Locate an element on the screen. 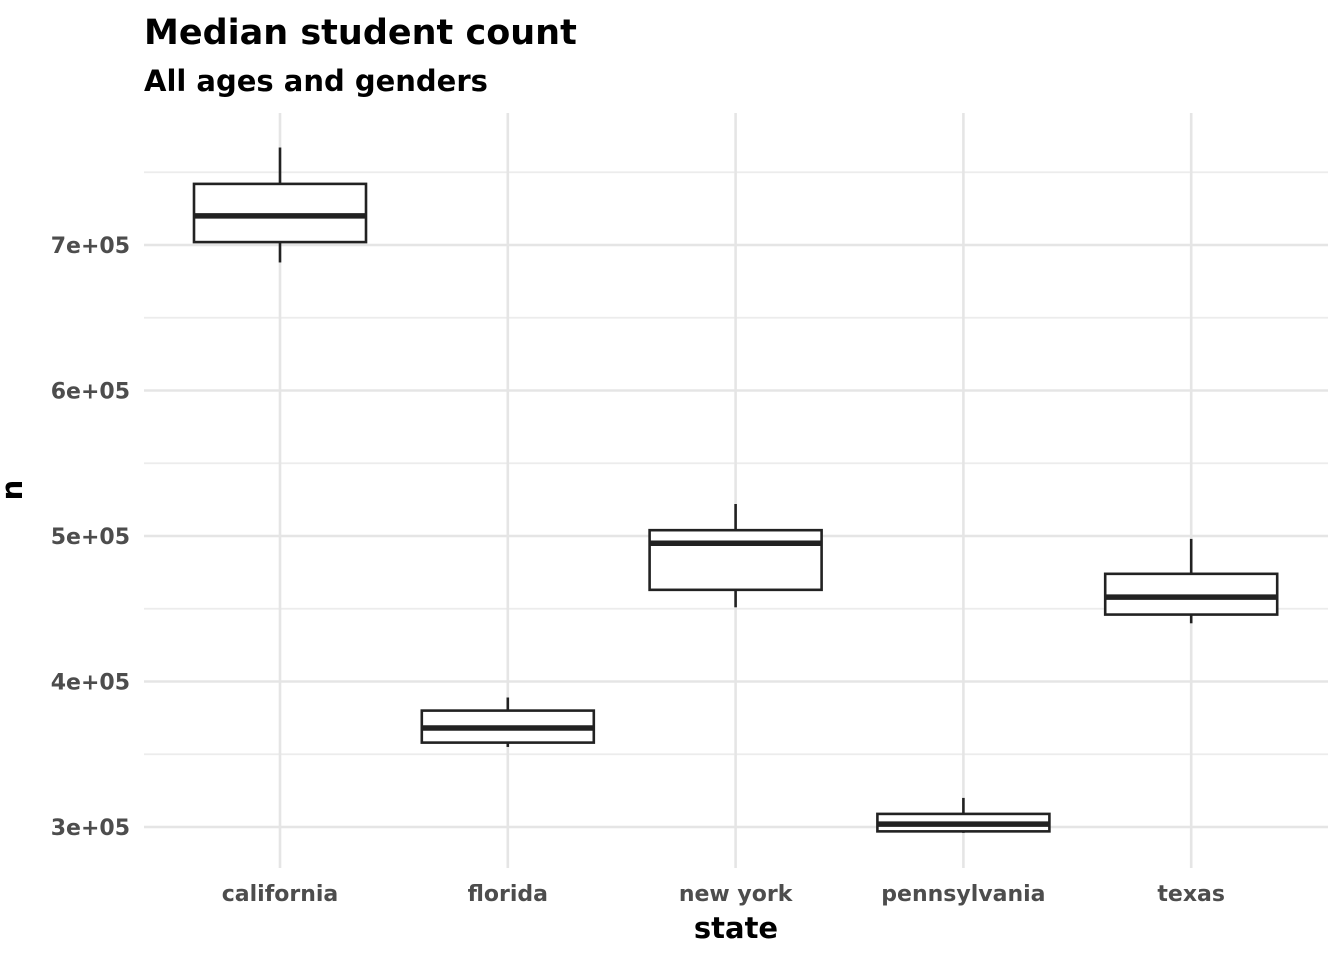 This screenshot has height=960, width=1344. box-new-york is located at coordinates (735, 555).